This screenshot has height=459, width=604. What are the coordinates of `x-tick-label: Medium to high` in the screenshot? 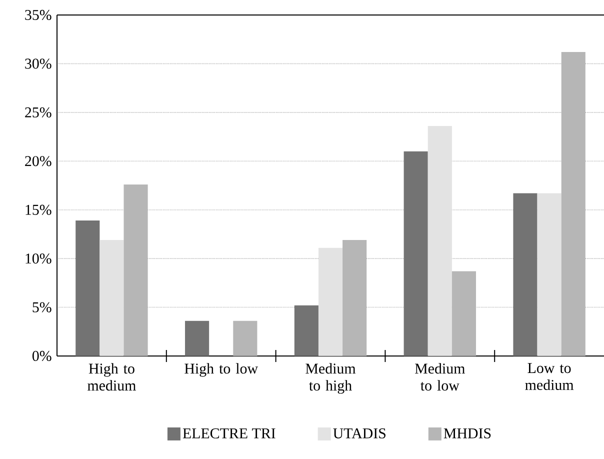 It's located at (331, 378).